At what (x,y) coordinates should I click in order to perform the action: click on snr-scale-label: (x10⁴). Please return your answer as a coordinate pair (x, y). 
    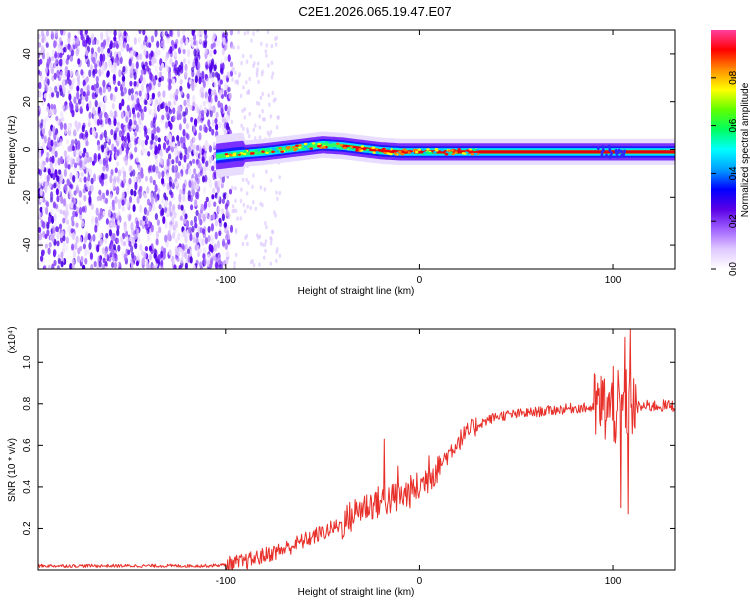
    Looking at the image, I should click on (12, 339).